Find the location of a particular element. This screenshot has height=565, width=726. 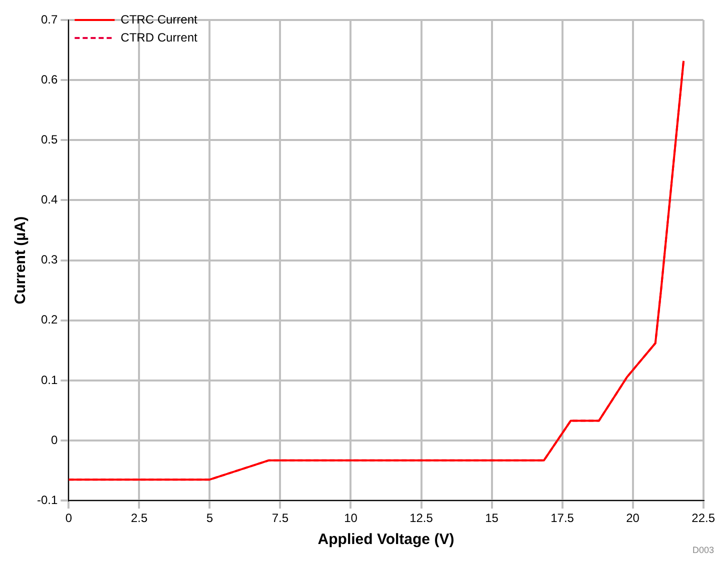

text: D003 is located at coordinates (703, 549).